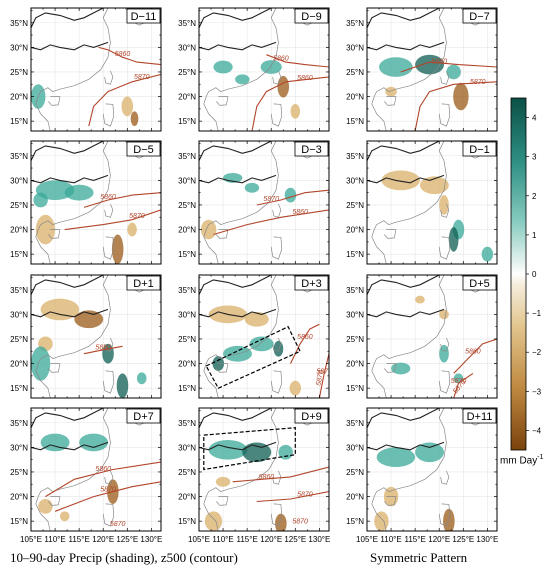  What do you see at coordinates (537, 313) in the screenshot?
I see `colorbar-tick-label: −1` at bounding box center [537, 313].